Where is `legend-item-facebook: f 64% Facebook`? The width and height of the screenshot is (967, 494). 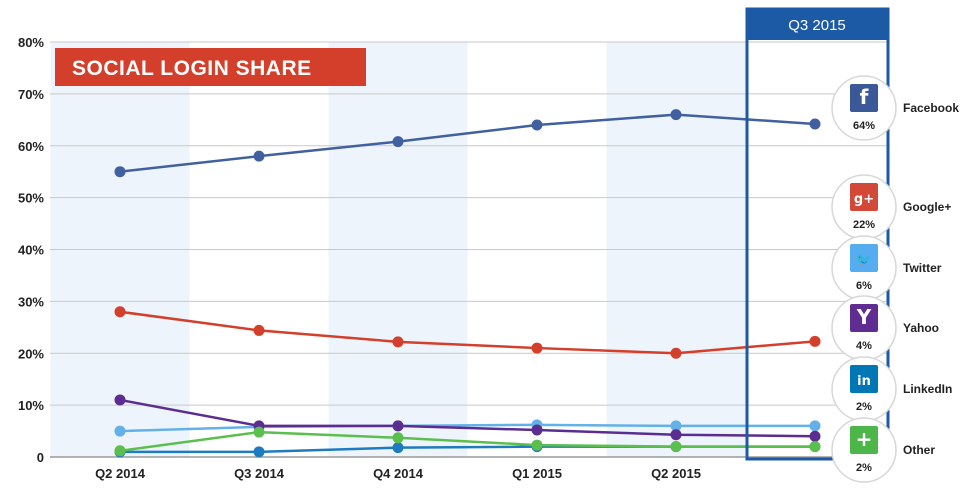
legend-item-facebook: f 64% Facebook is located at coordinates (895, 108).